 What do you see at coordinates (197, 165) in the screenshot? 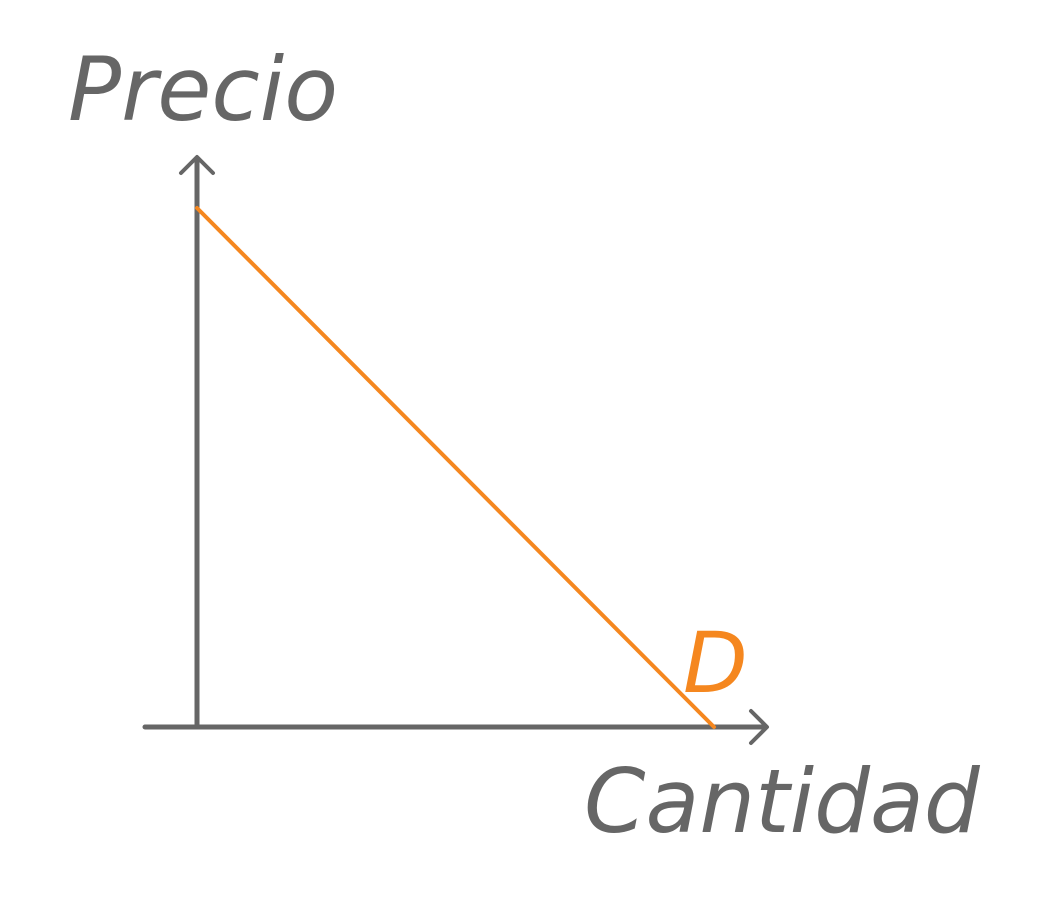
I see `y-axis-arrowhead` at bounding box center [197, 165].